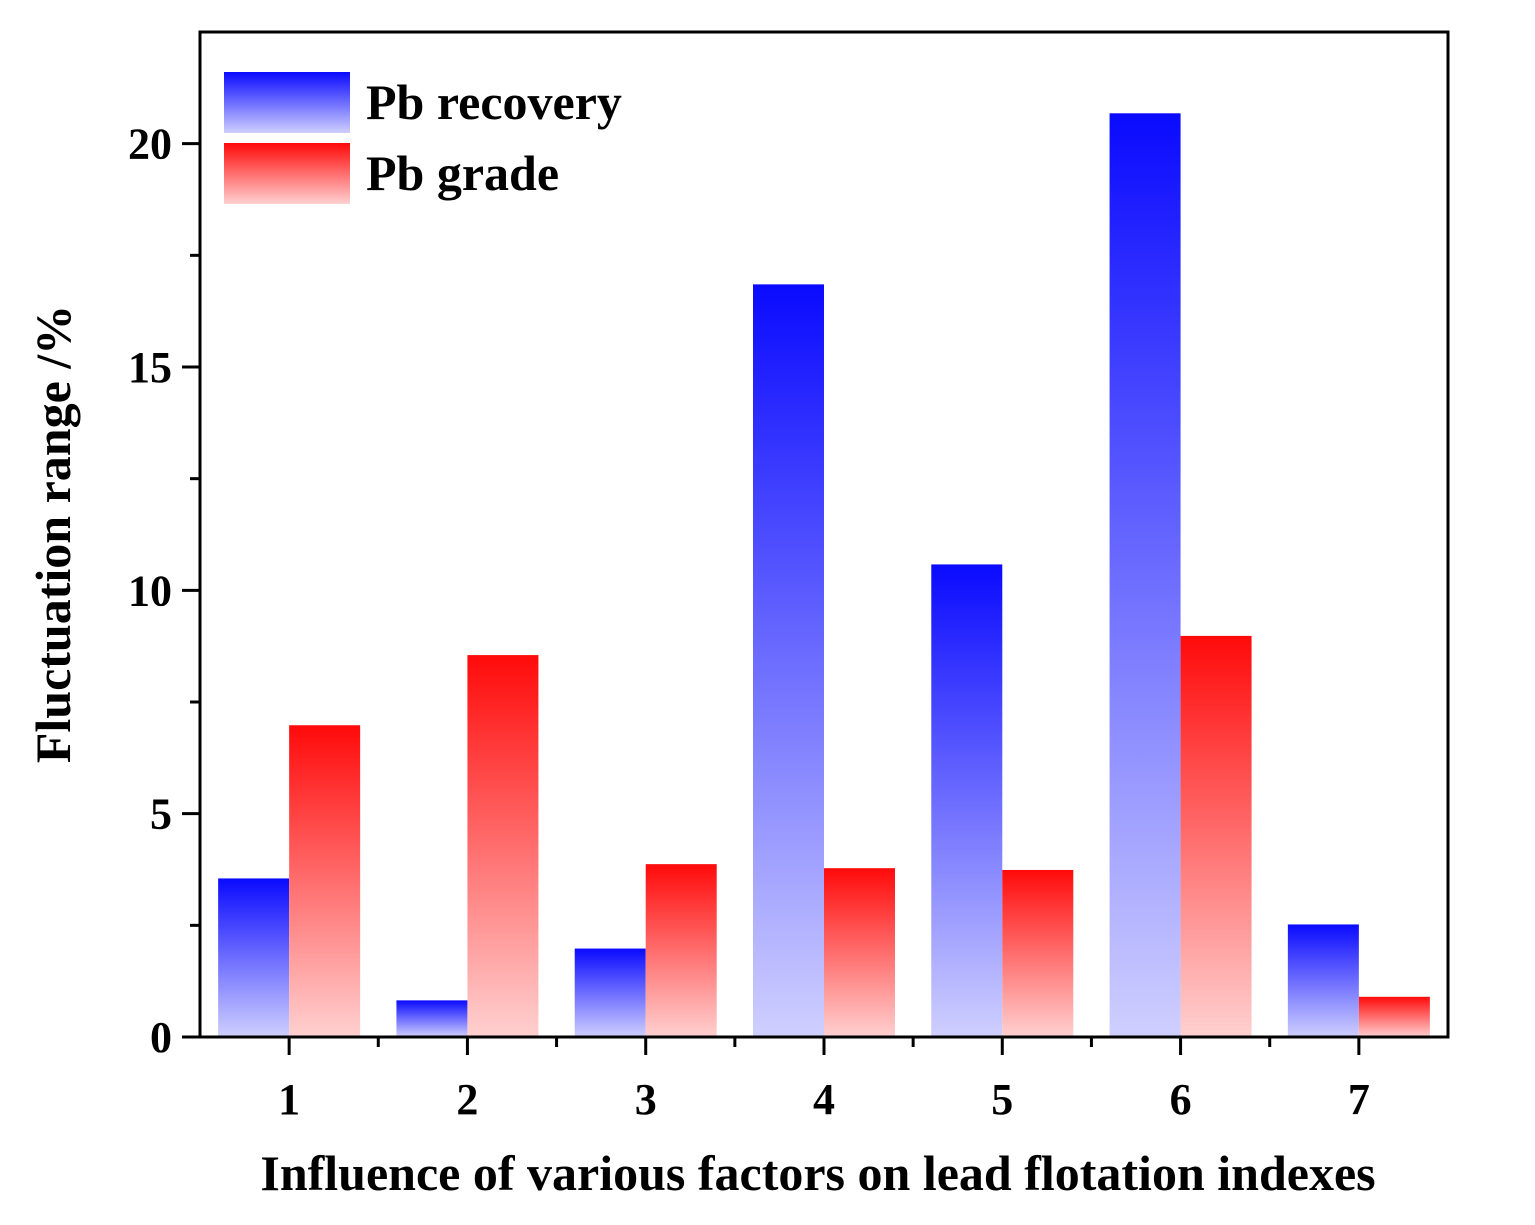 Image resolution: width=1535 pixels, height=1225 pixels. I want to click on x-tick-label: 3, so click(646, 1099).